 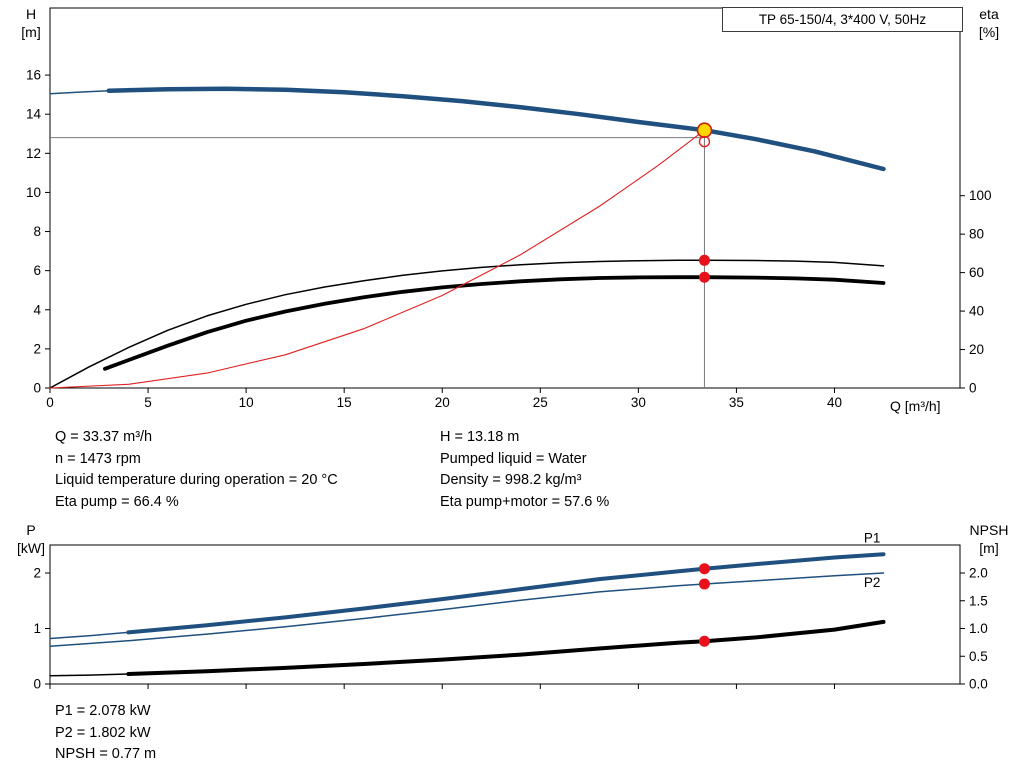 What do you see at coordinates (31, 530) in the screenshot?
I see `p-axis-symbol: P` at bounding box center [31, 530].